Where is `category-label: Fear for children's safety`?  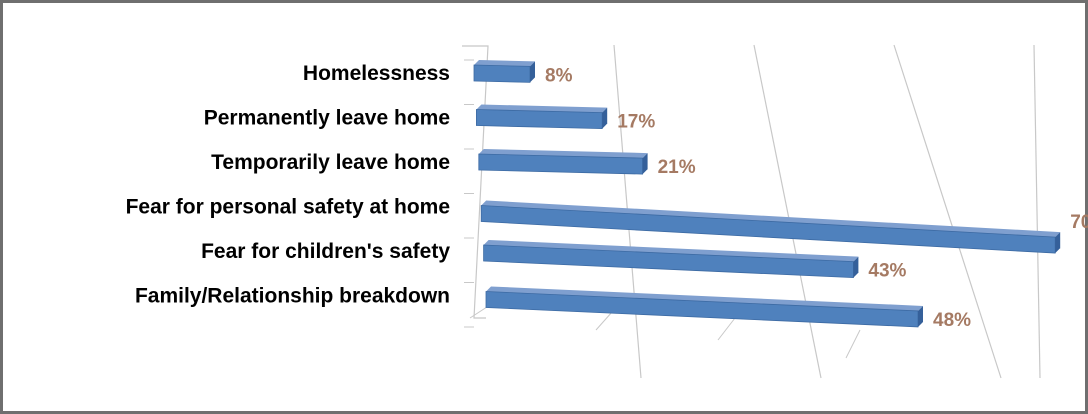 category-label: Fear for children's safety is located at coordinates (325, 251).